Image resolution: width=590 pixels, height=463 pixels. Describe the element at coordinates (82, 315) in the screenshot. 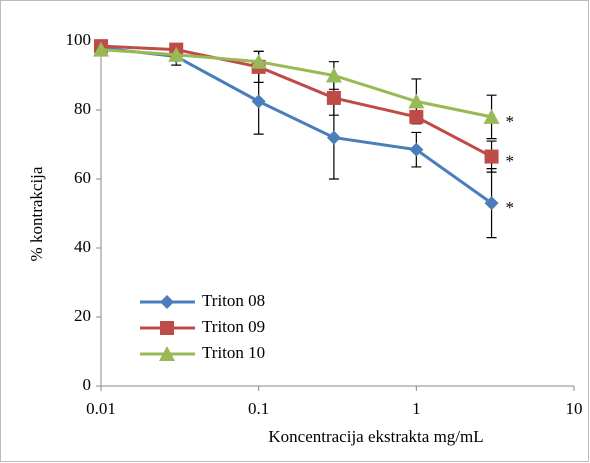

I see `y-tick-label: 20` at that location.